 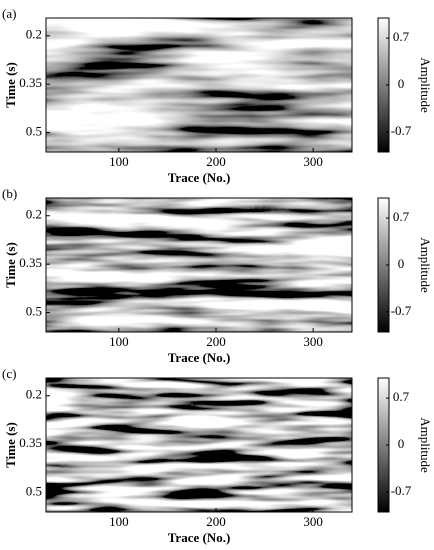 I want to click on panel-label: (b), so click(x=9, y=193).